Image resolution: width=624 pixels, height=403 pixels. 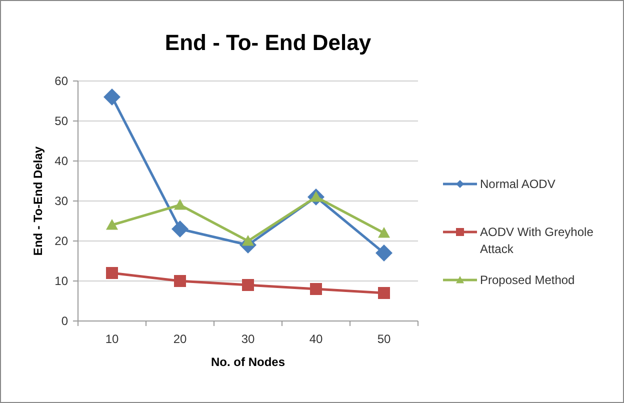 I want to click on y-axis-title: End - To-End Delay, so click(x=38, y=201).